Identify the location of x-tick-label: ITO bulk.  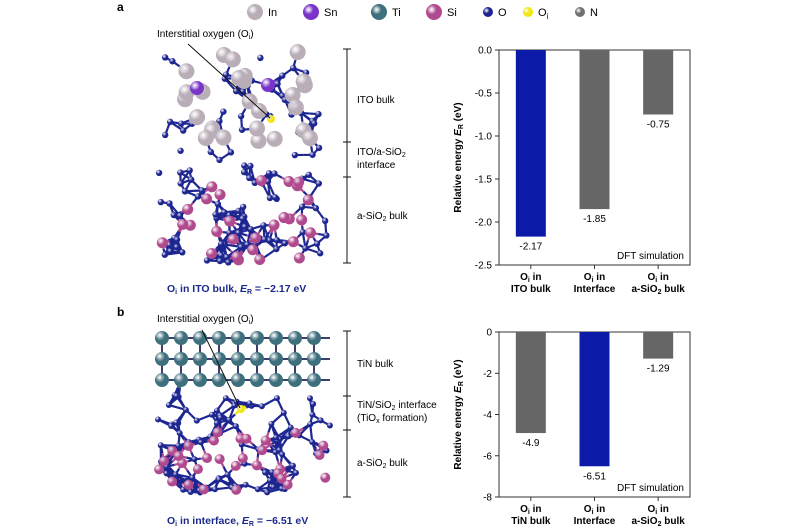
(531, 289).